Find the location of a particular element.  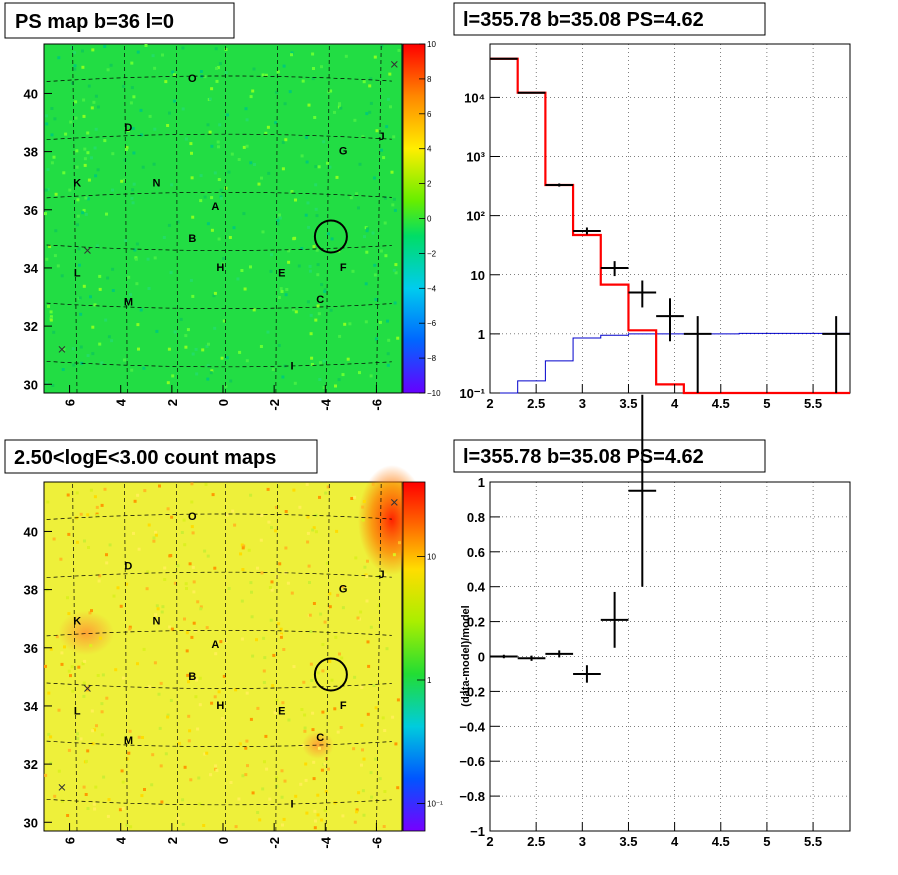

spectrum-x-tick-label: 3.5 is located at coordinates (628, 403).